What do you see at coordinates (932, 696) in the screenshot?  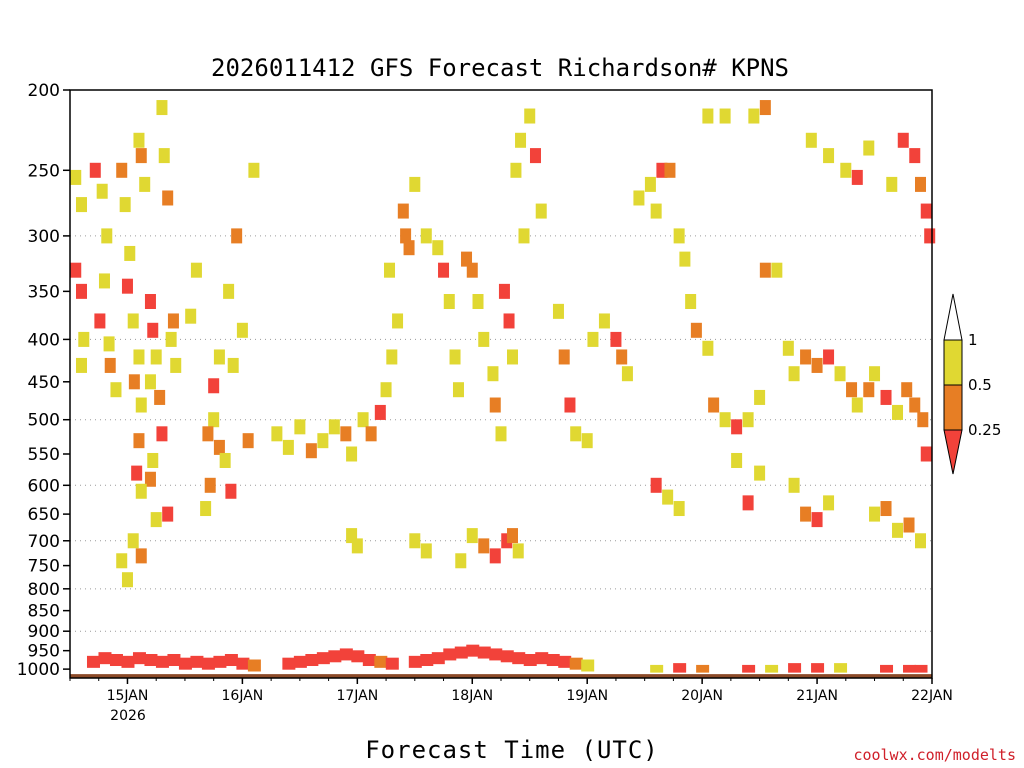 I see `x-tick-label-22JAN: 22JAN` at bounding box center [932, 696].